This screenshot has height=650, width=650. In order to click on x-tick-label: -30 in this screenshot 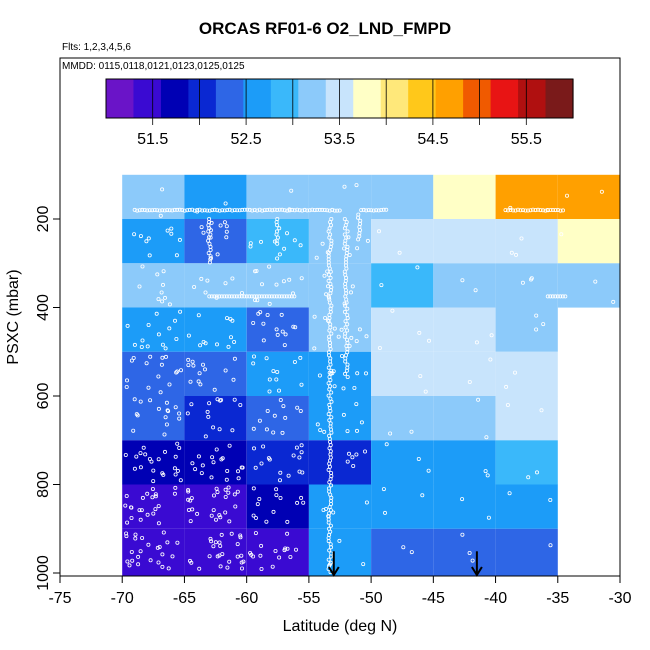, I will do `click(619, 598)`.